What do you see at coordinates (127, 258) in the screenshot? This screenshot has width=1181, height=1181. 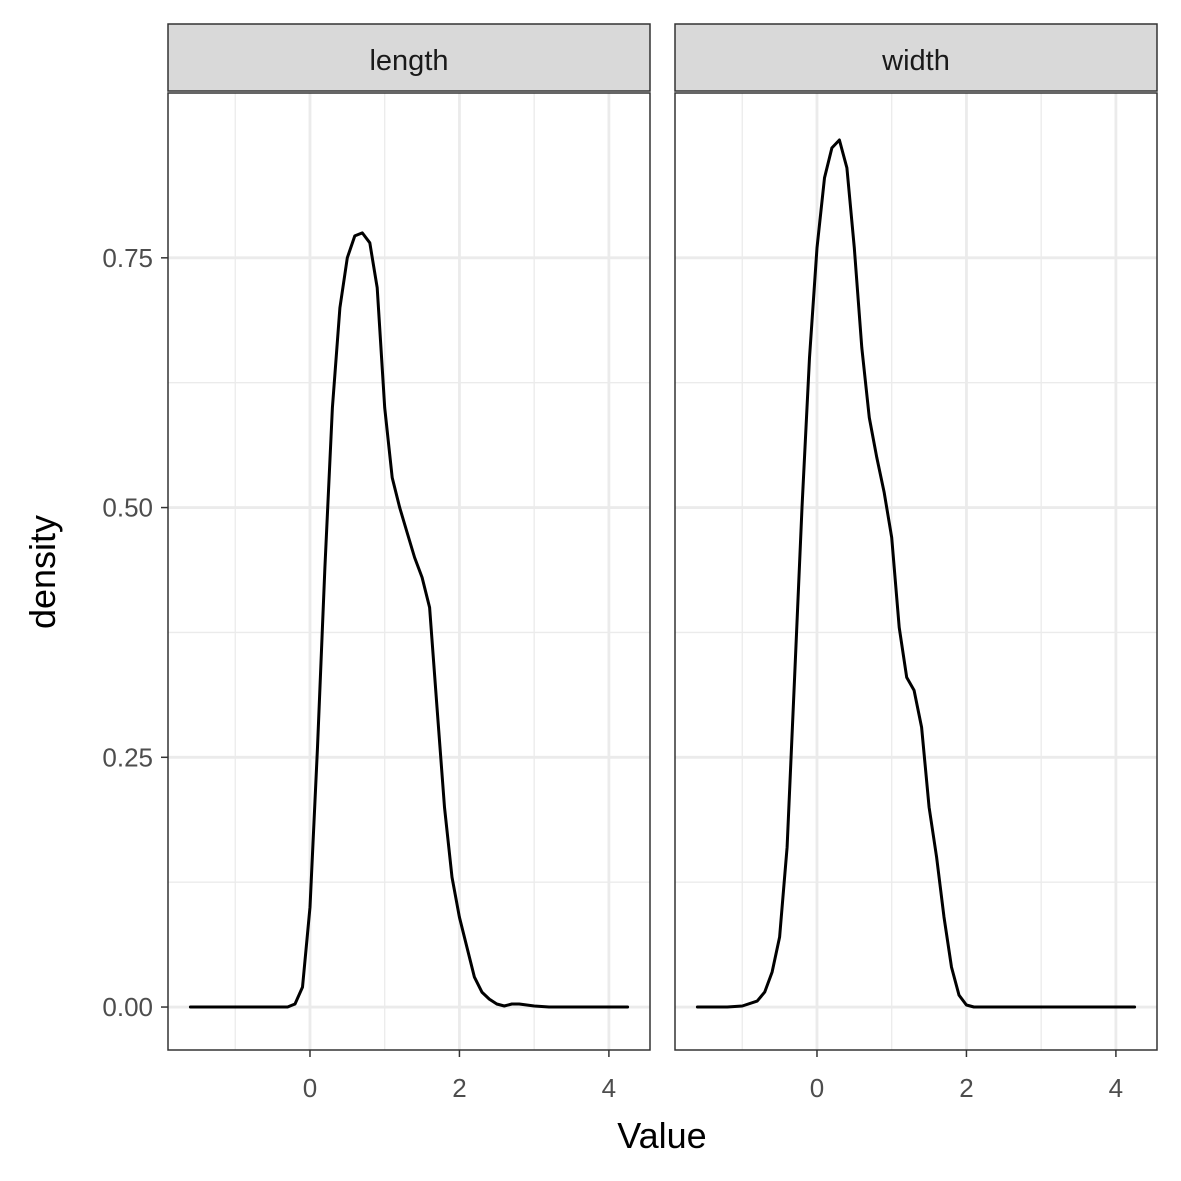 I see `y-tick-label: 0.75` at bounding box center [127, 258].